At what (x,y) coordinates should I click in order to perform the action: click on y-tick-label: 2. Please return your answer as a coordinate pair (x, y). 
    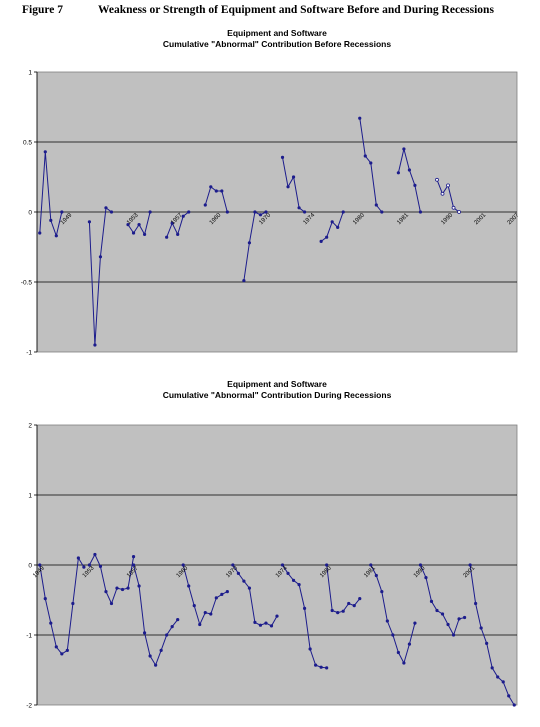
    Looking at the image, I should click on (30, 426).